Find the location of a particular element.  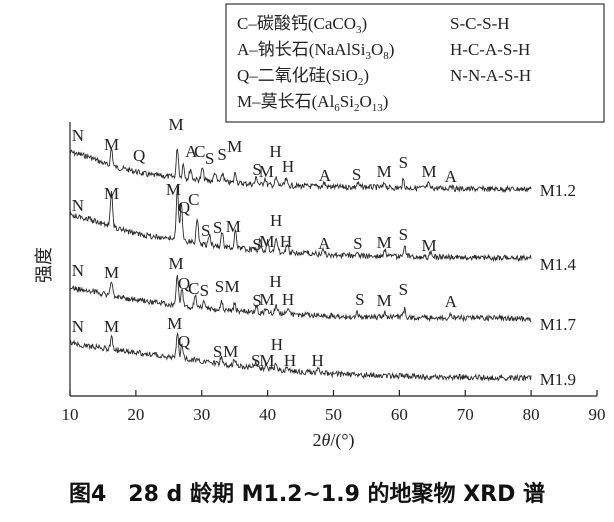

legend-box is located at coordinates (415, 63).